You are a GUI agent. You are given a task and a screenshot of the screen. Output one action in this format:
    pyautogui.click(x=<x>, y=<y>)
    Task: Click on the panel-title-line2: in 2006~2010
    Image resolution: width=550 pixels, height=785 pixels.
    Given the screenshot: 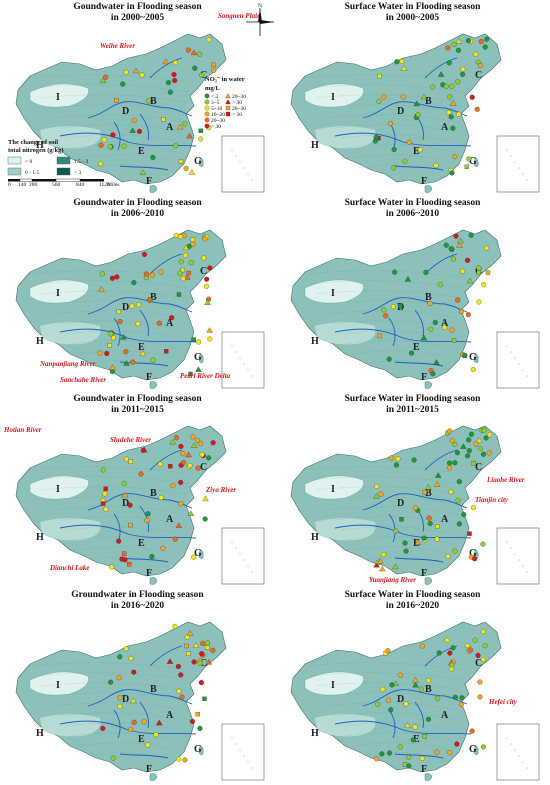 What is the action you would take?
    pyautogui.click(x=137, y=214)
    